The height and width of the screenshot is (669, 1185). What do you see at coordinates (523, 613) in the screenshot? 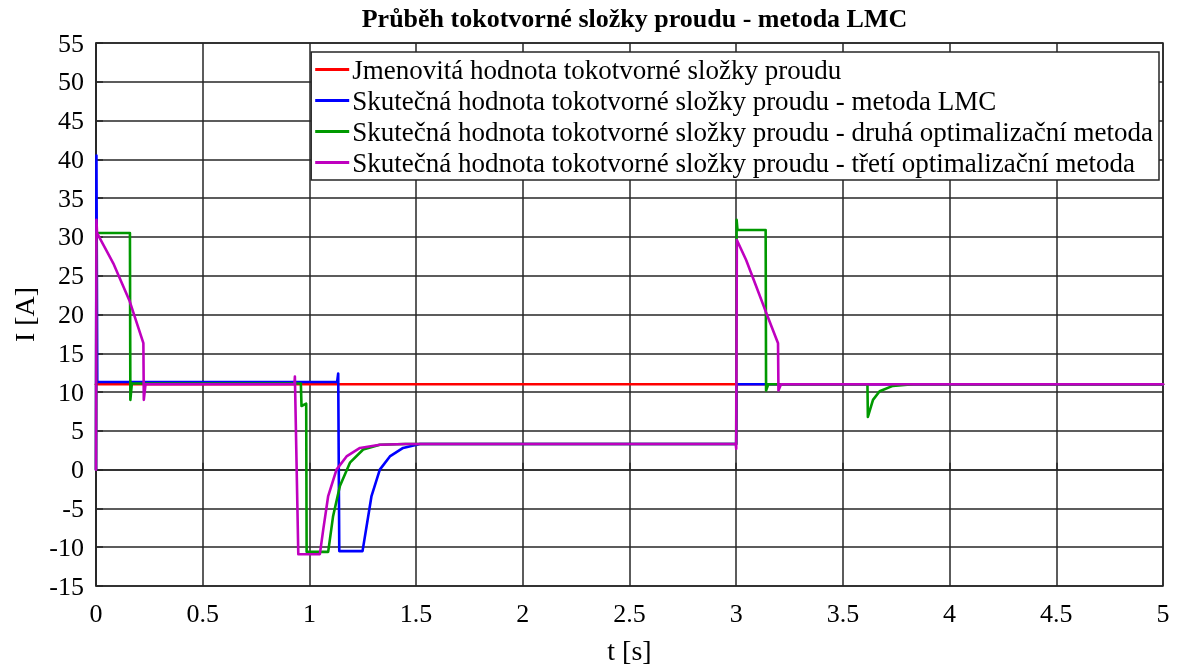
I see `x-tick-label: 2` at bounding box center [523, 613].